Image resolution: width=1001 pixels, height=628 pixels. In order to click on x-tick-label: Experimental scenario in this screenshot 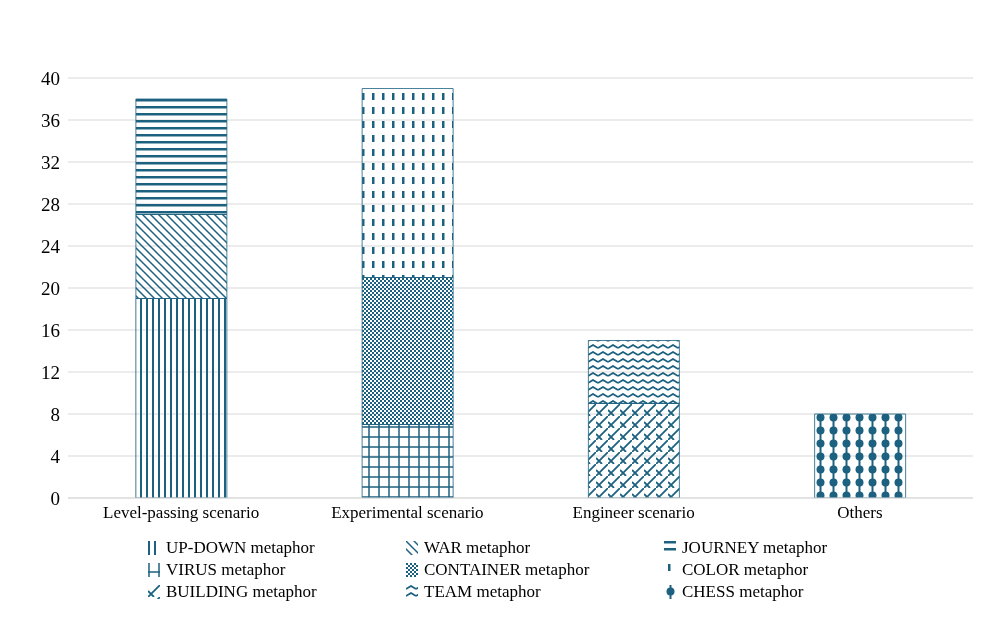, I will do `click(407, 513)`.